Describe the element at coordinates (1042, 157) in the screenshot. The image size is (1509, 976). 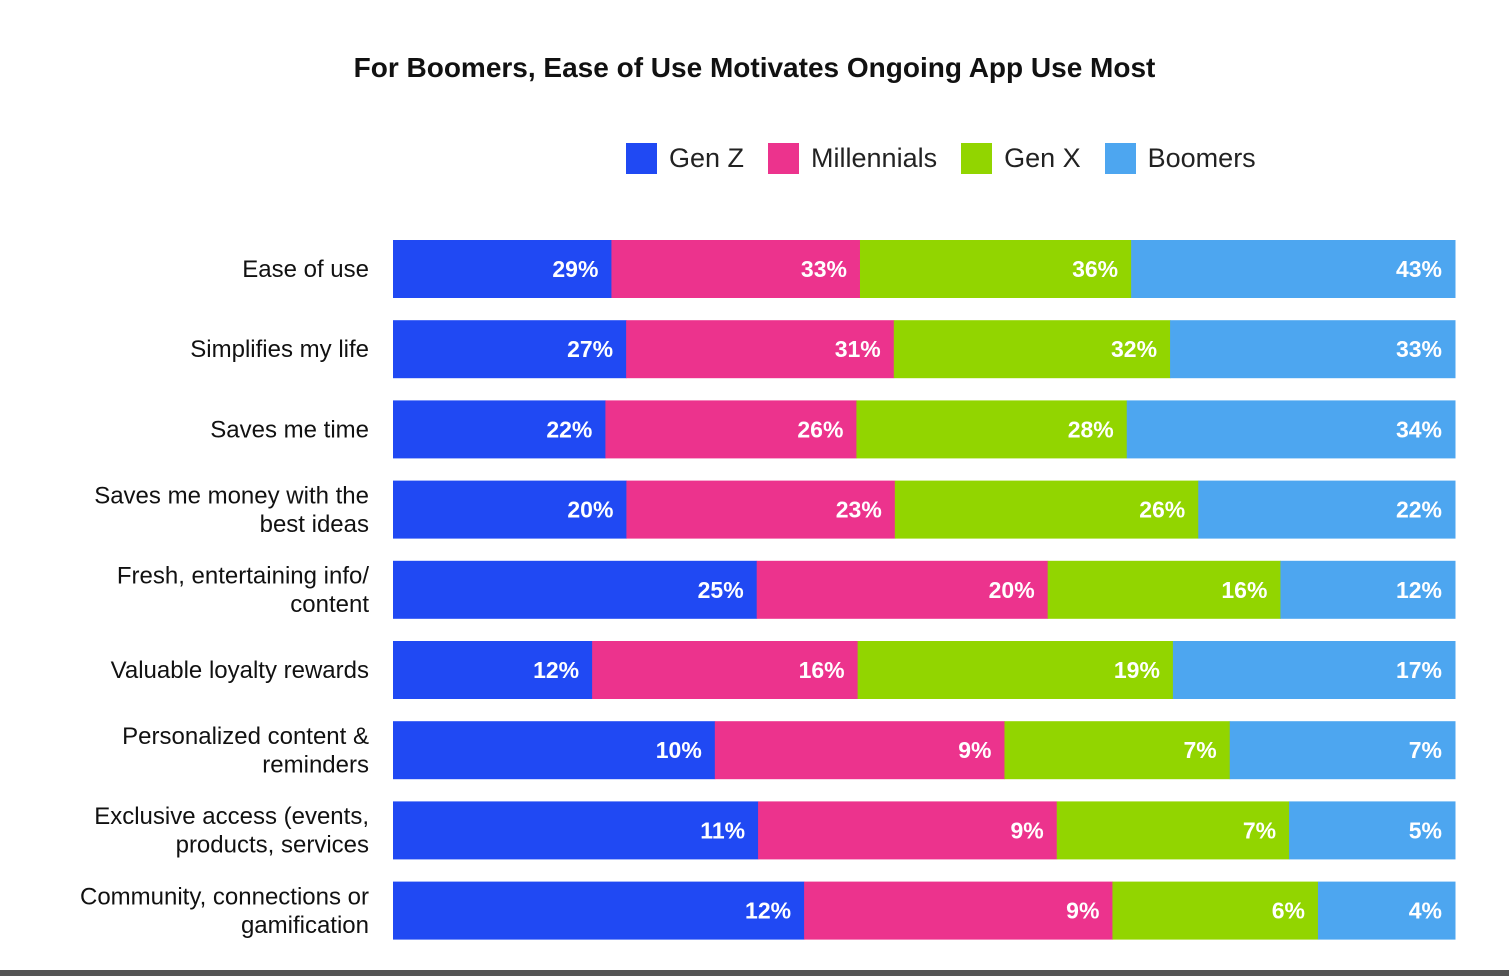
I see `legend-label-gen-x: Gen X` at that location.